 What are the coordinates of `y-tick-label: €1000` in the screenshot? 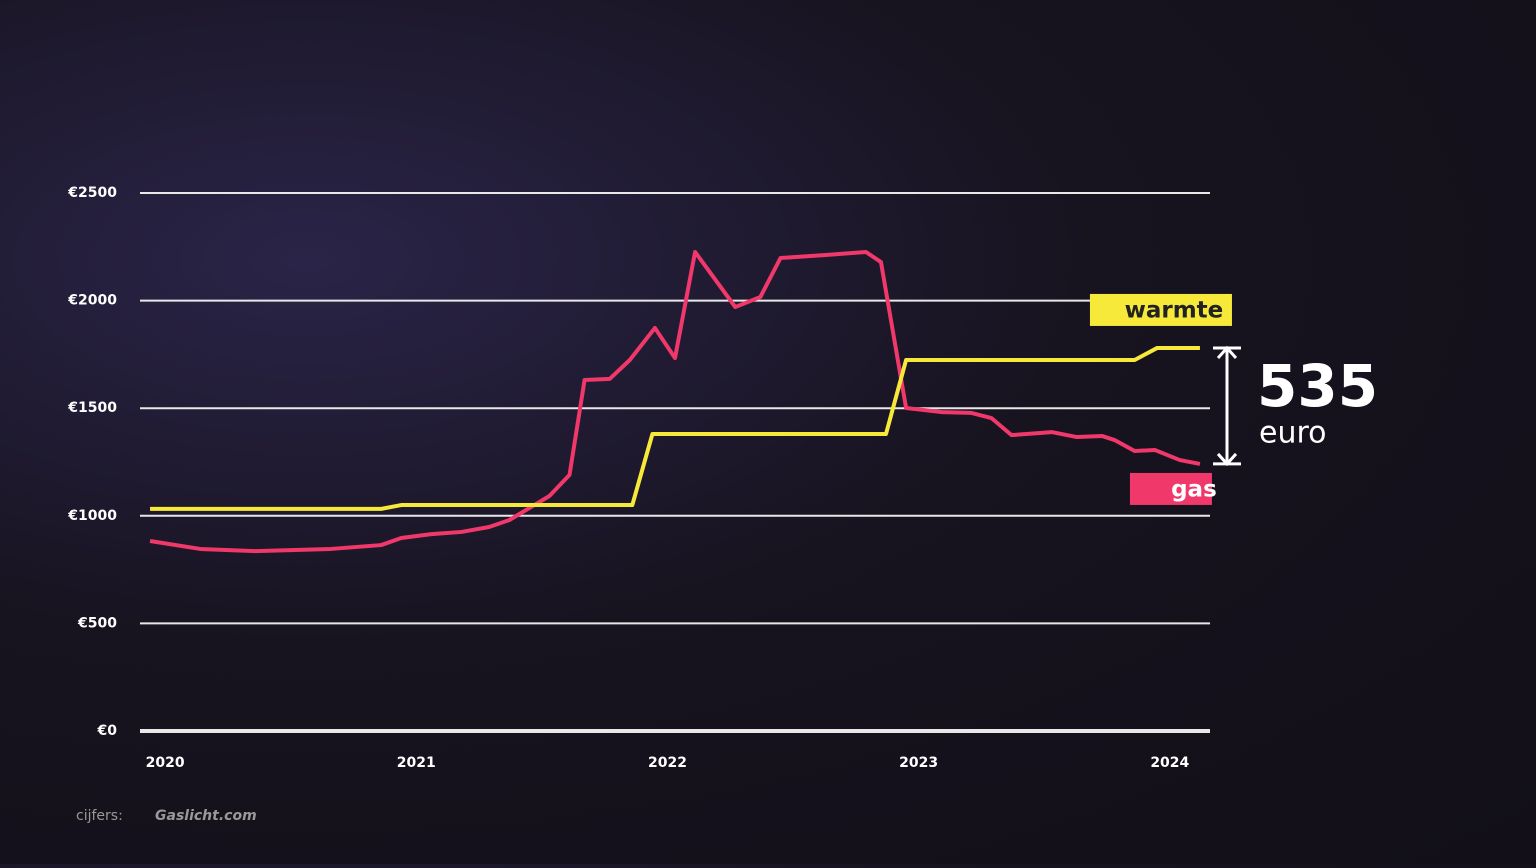 It's located at (92, 516).